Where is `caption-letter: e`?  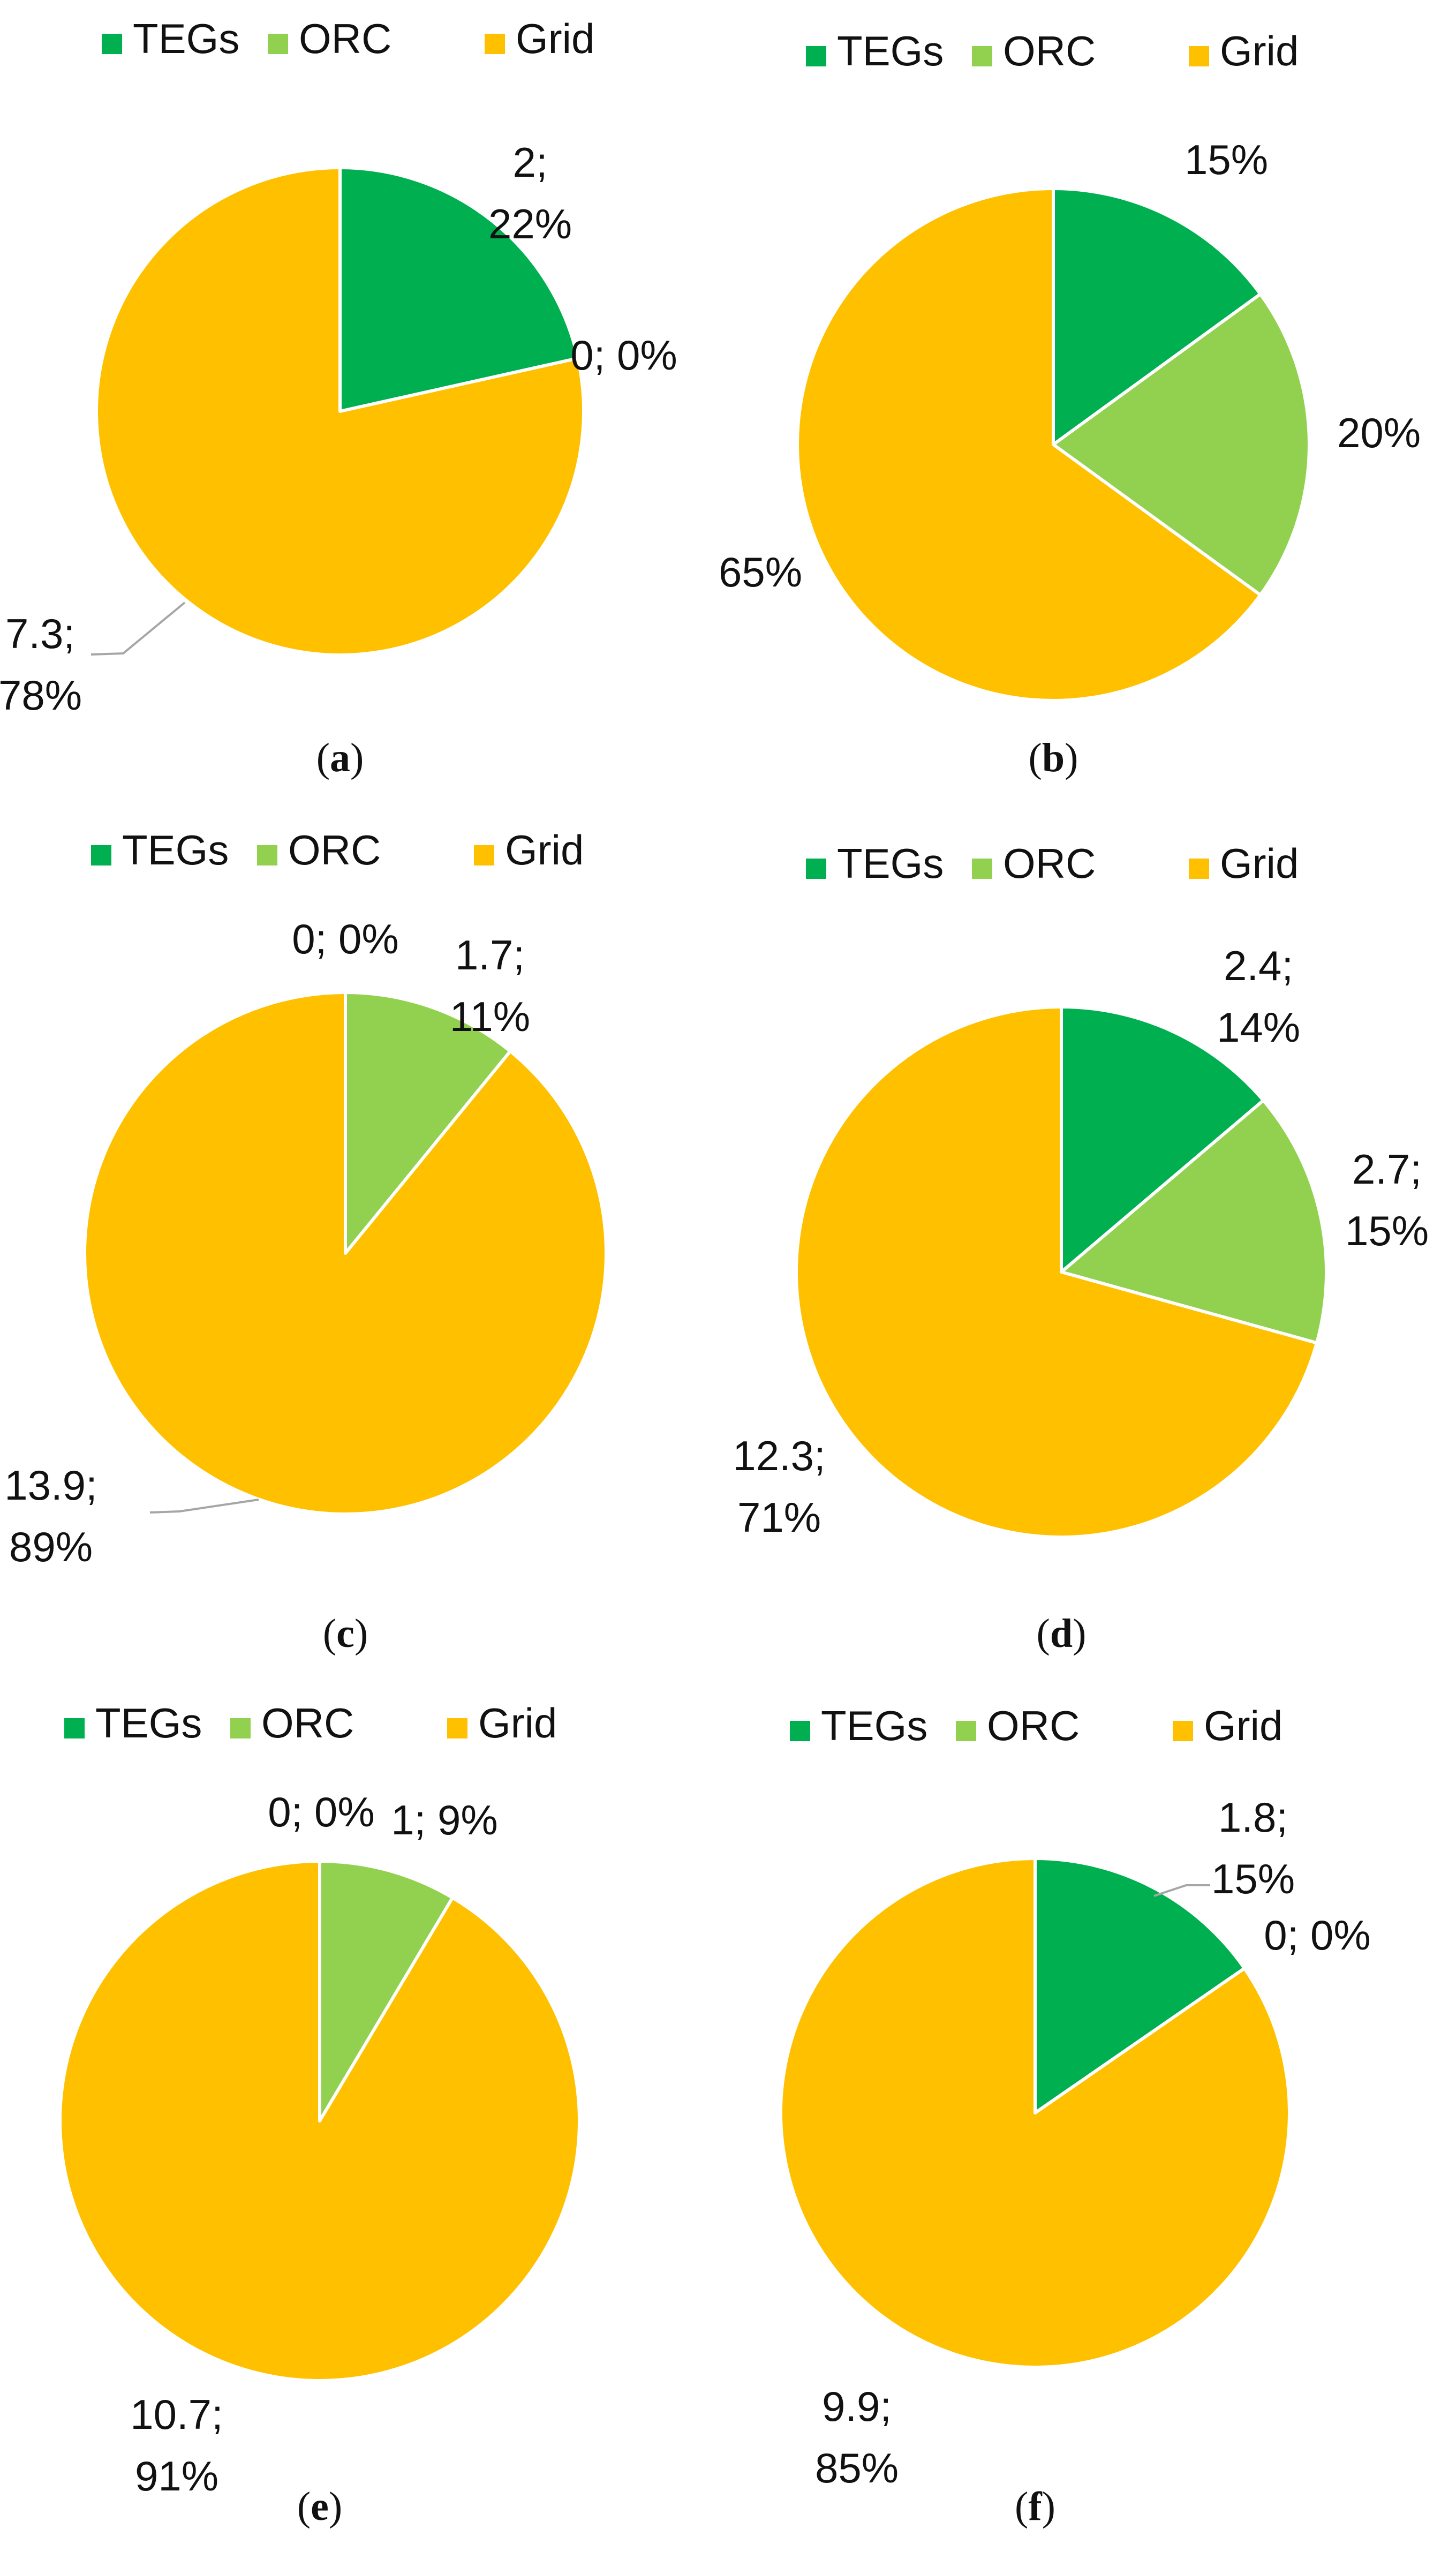 caption-letter: e is located at coordinates (320, 2507).